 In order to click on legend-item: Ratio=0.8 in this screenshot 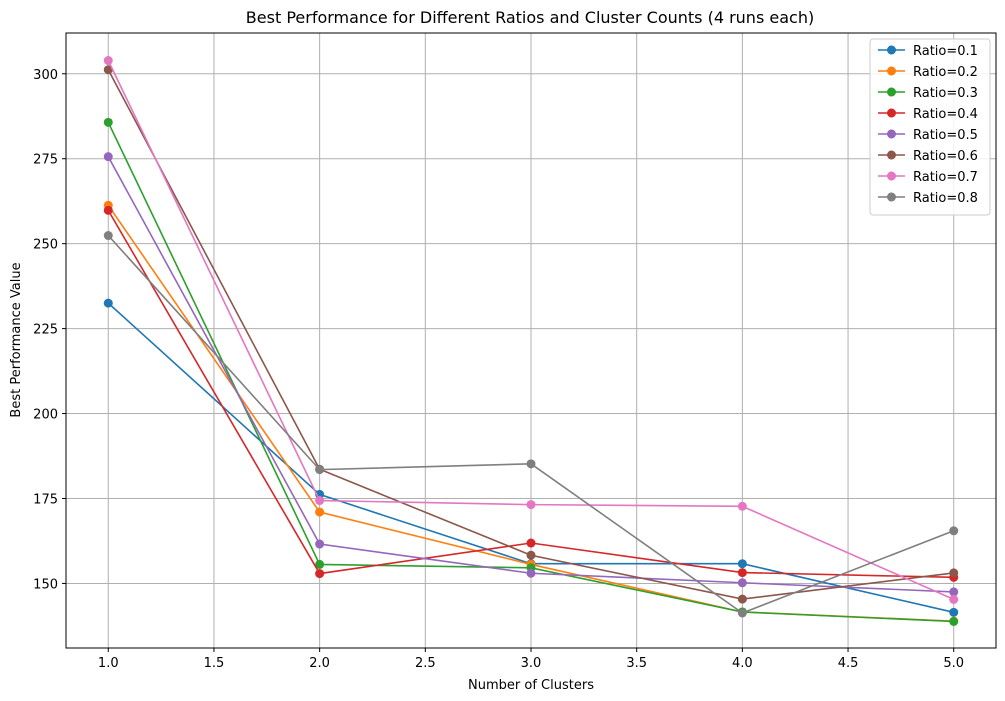, I will do `click(928, 198)`.